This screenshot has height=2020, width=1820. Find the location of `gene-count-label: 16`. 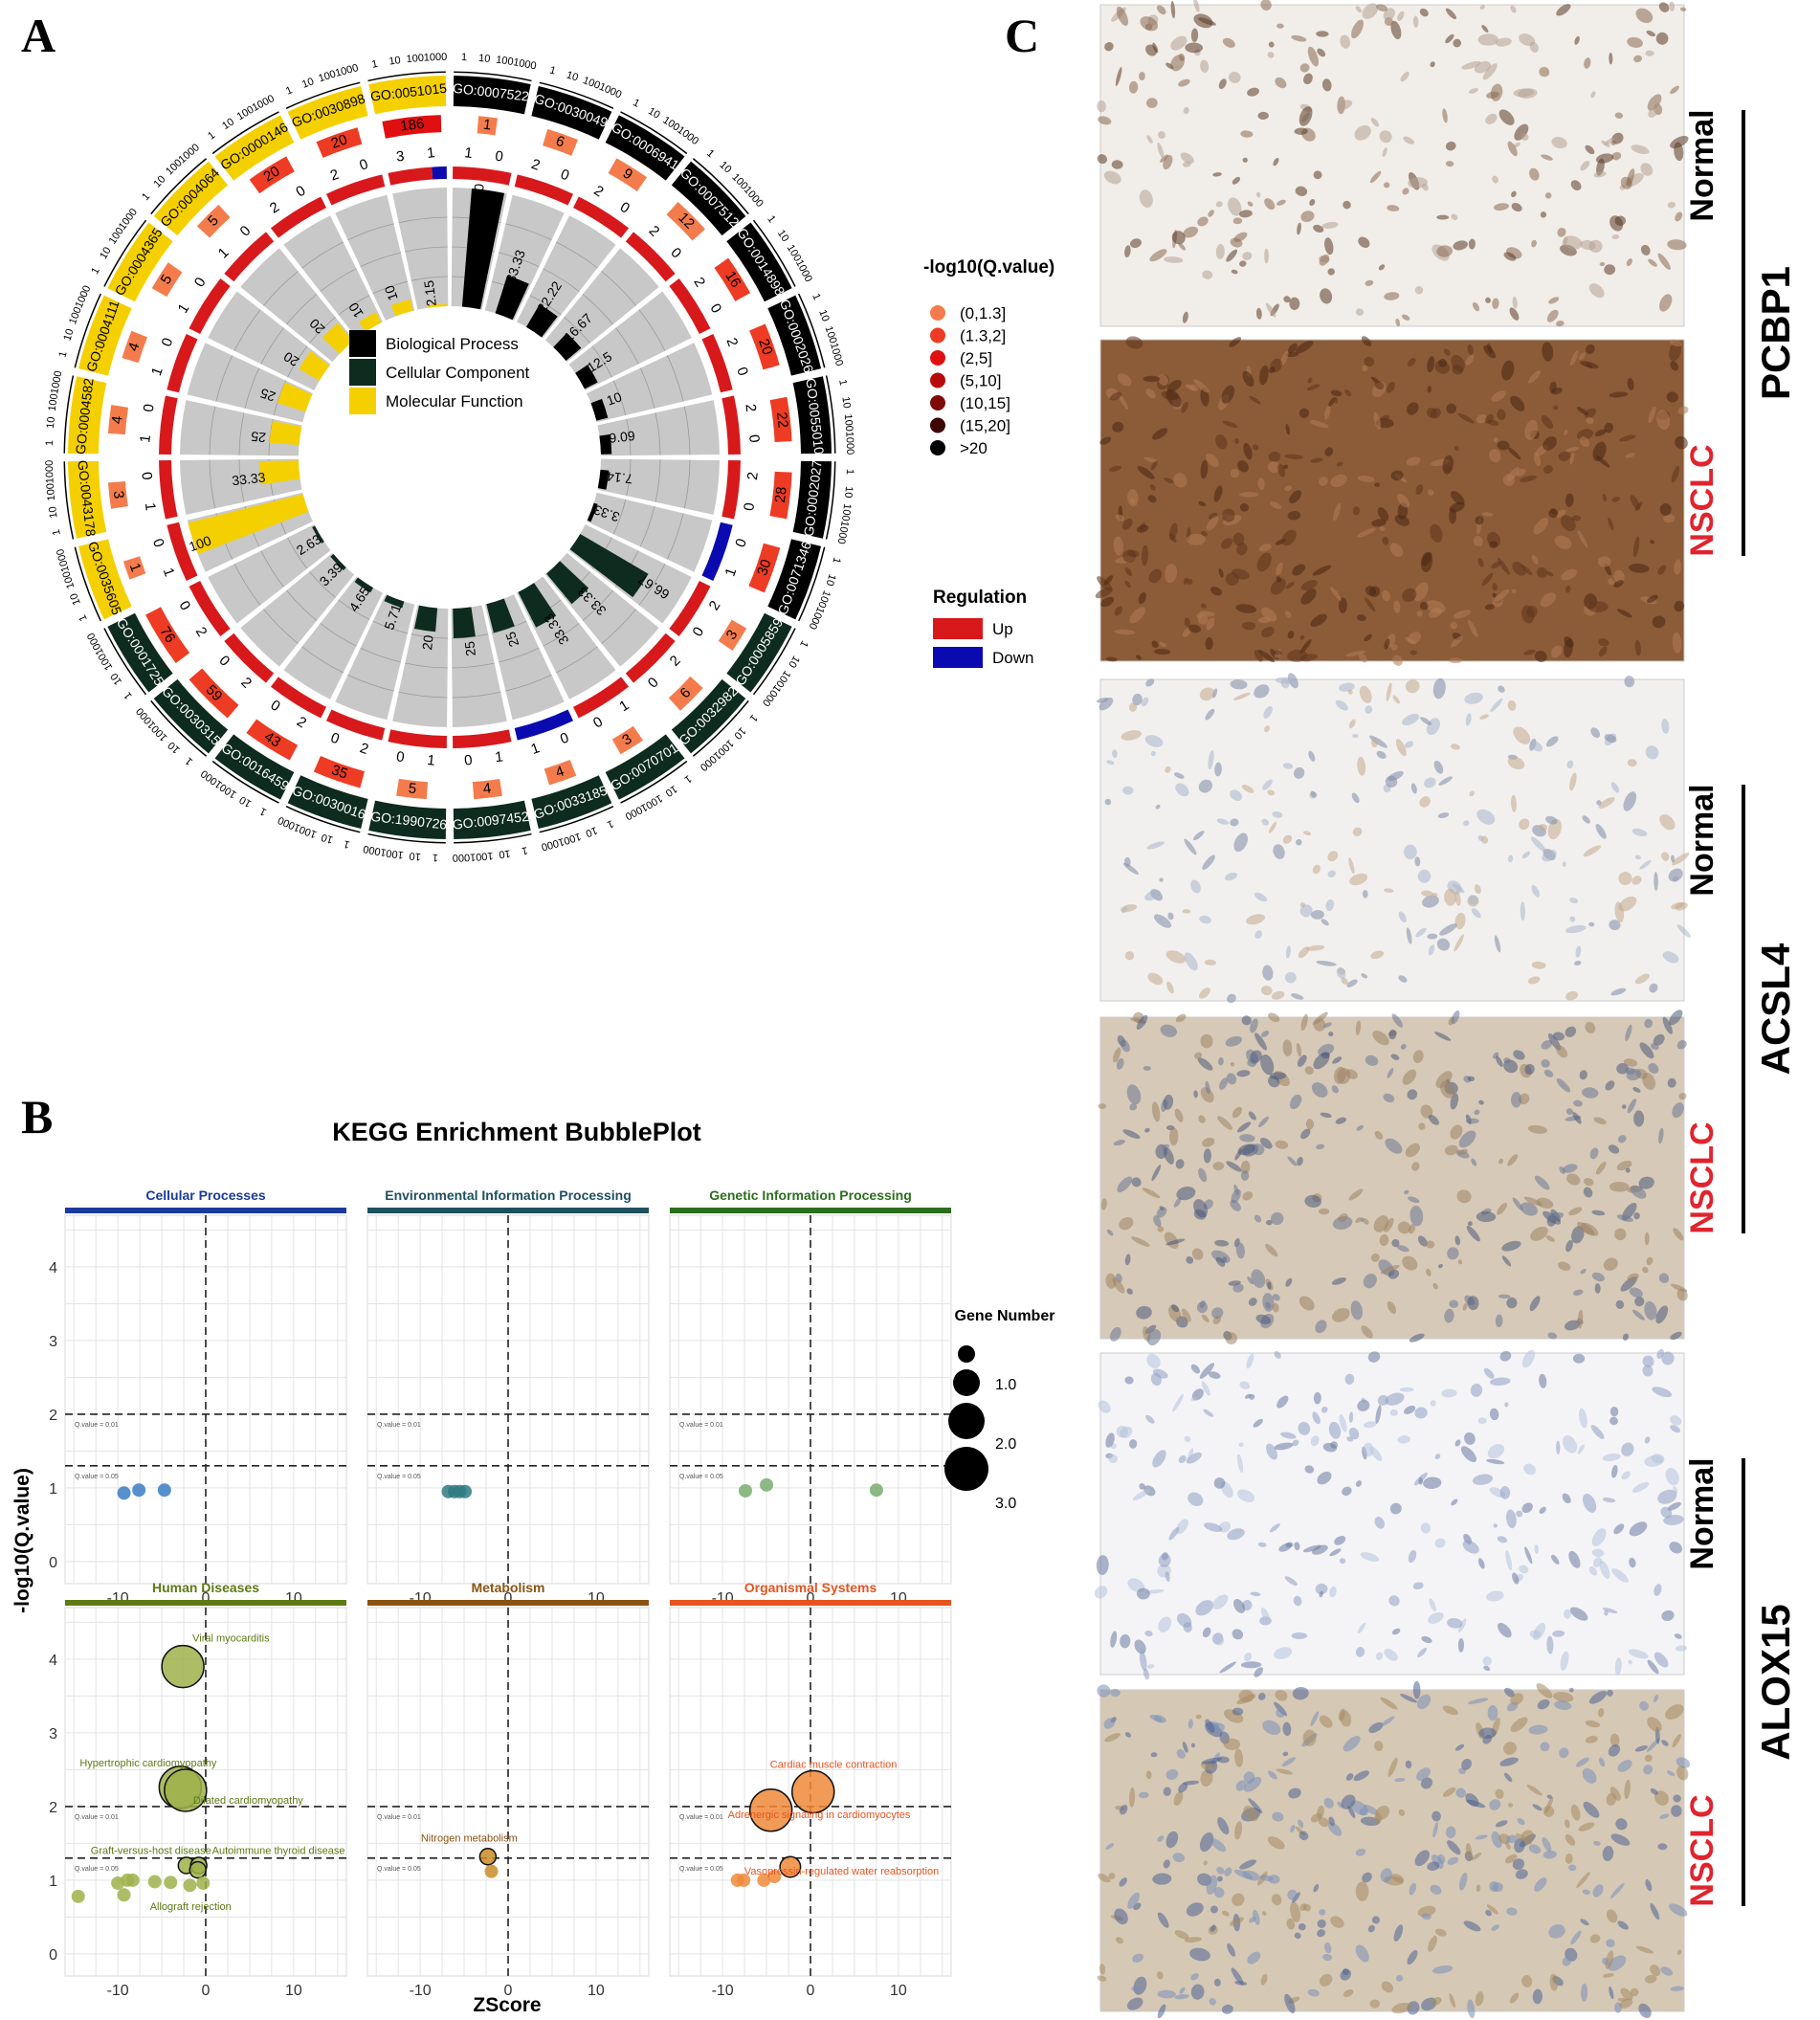

gene-count-label: 16 is located at coordinates (733, 279).